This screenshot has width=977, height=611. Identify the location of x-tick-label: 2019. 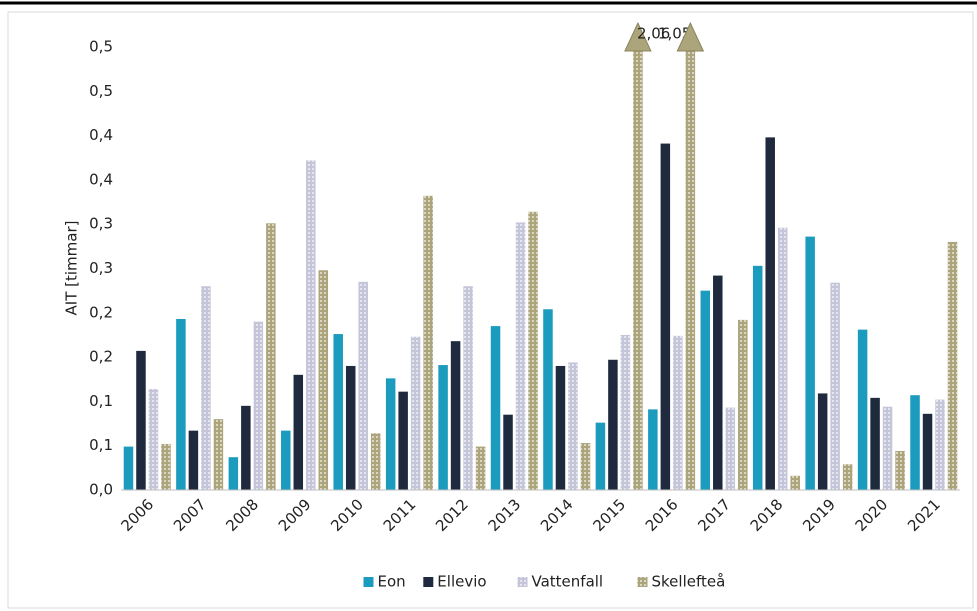
(819, 515).